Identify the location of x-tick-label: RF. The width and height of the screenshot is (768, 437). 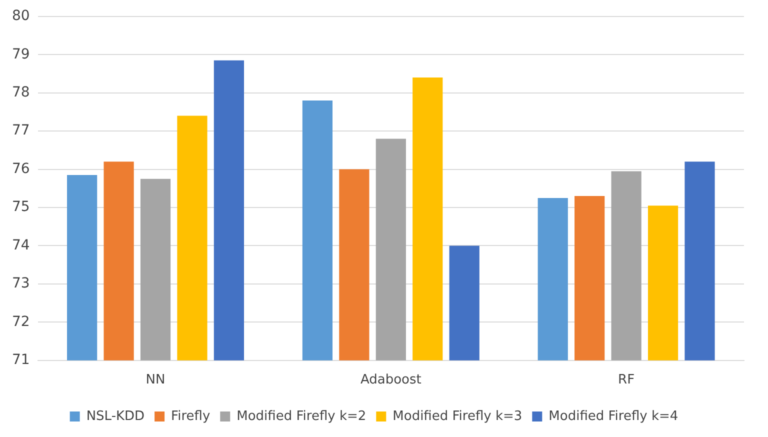
(626, 380).